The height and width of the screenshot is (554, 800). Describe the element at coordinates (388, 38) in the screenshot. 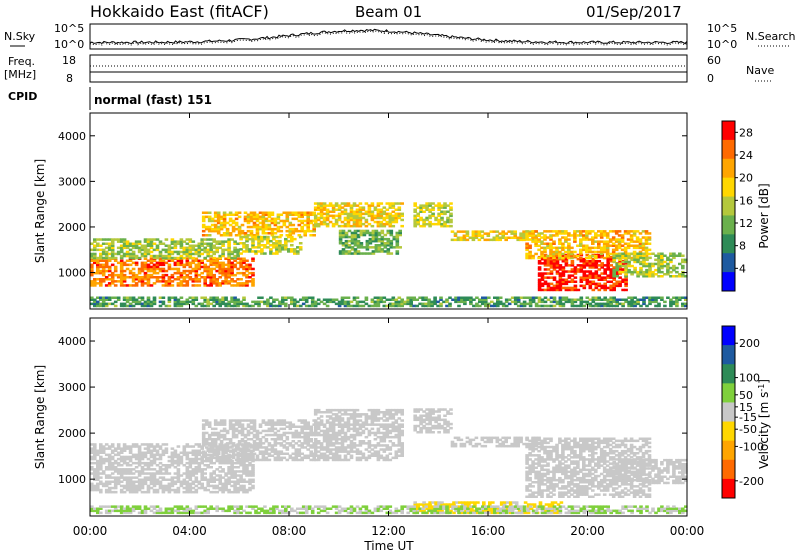

I see `noise-search-trace` at that location.